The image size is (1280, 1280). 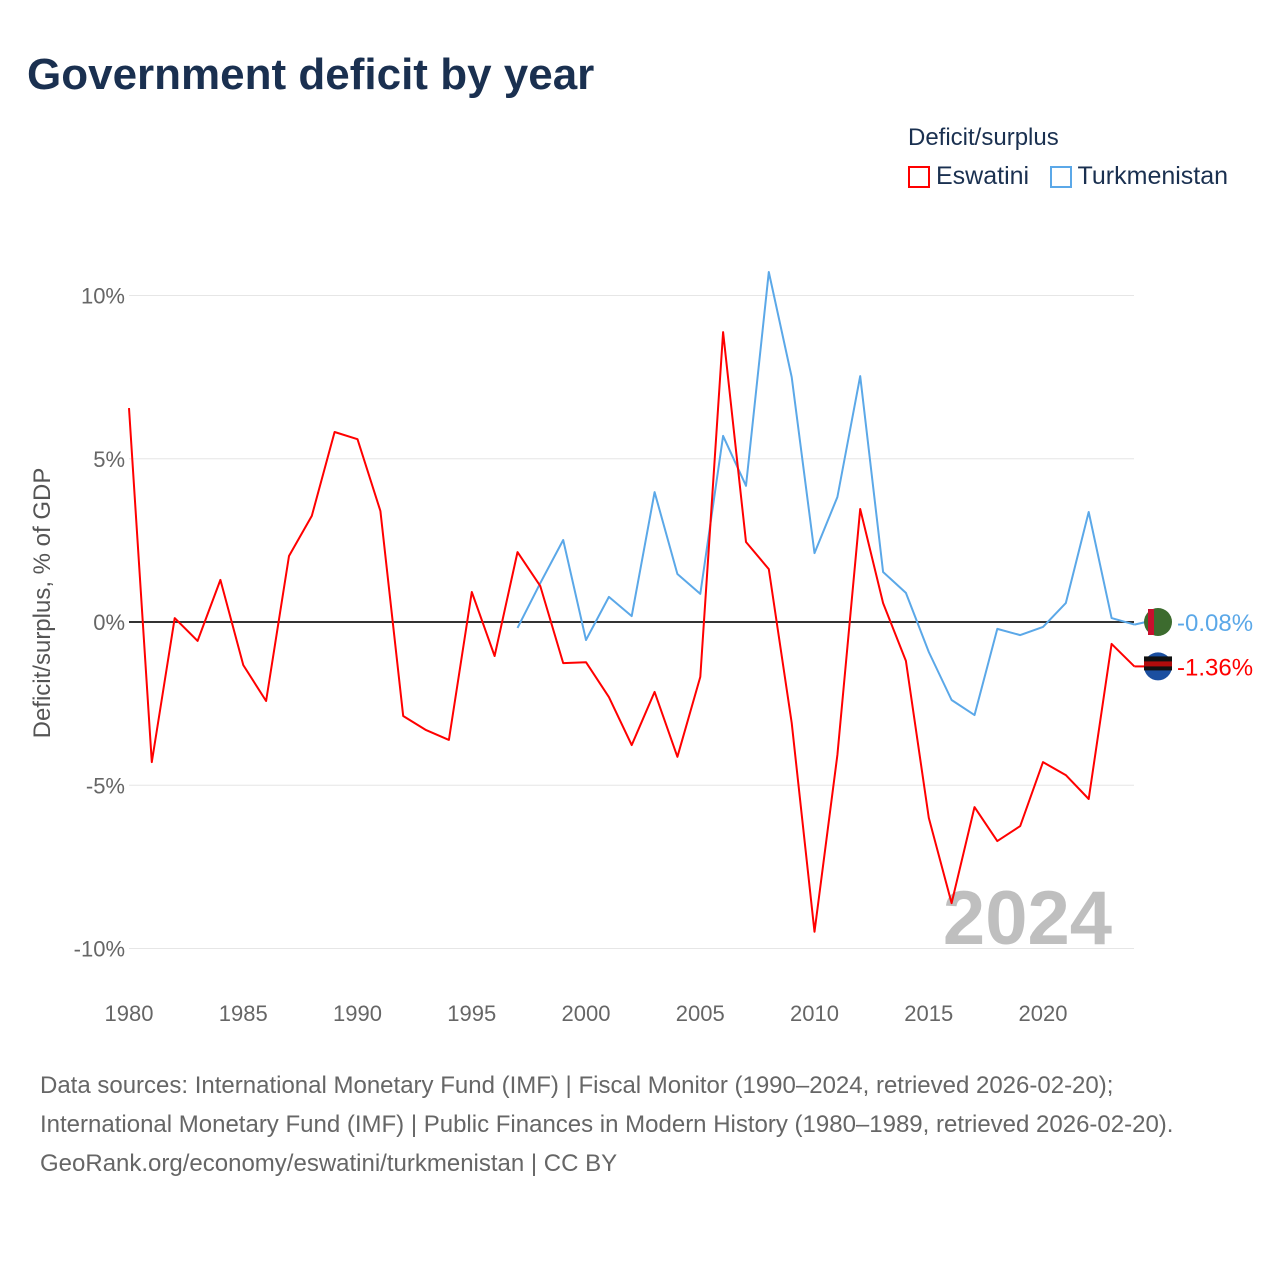 I want to click on legend-label: Eswatini, so click(x=983, y=176).